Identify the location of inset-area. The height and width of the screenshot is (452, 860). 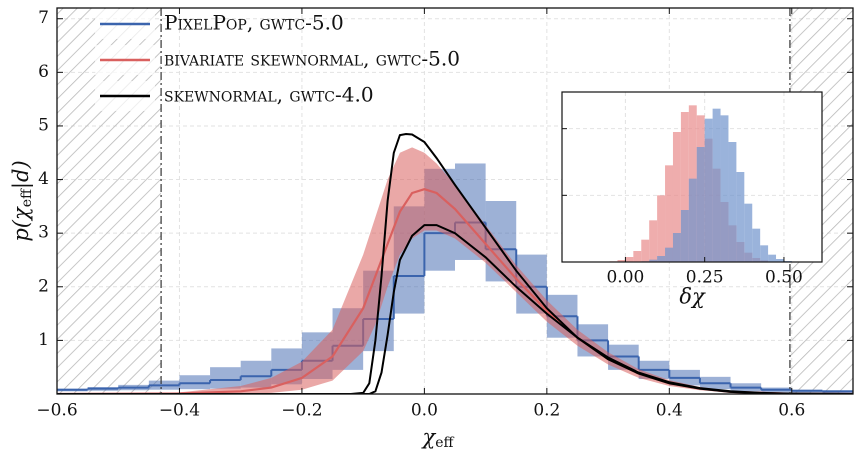
(692, 177).